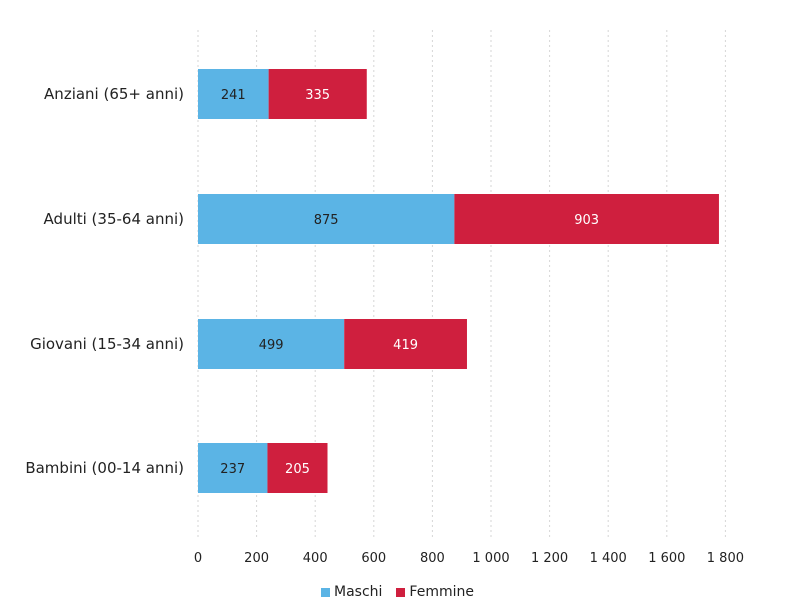 The width and height of the screenshot is (795, 606). I want to click on x-tick-label: 1 400, so click(608, 558).